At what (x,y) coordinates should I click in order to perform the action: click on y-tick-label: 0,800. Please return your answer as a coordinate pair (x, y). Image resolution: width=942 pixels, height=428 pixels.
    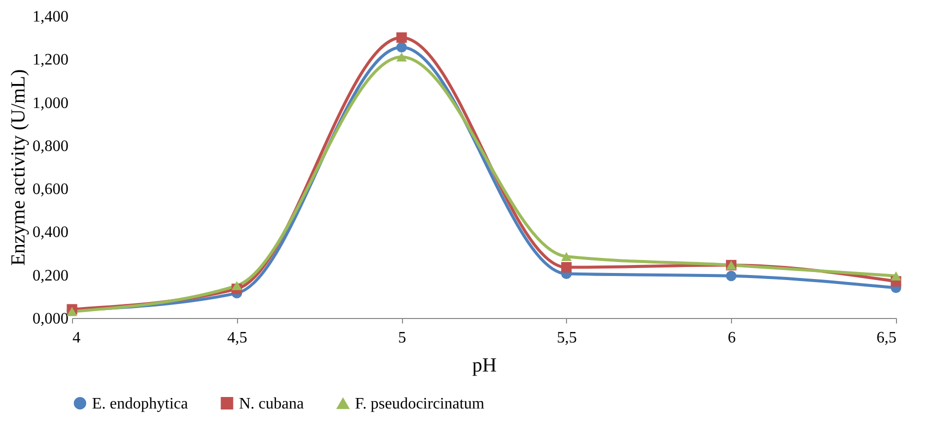
    Looking at the image, I should click on (50, 146).